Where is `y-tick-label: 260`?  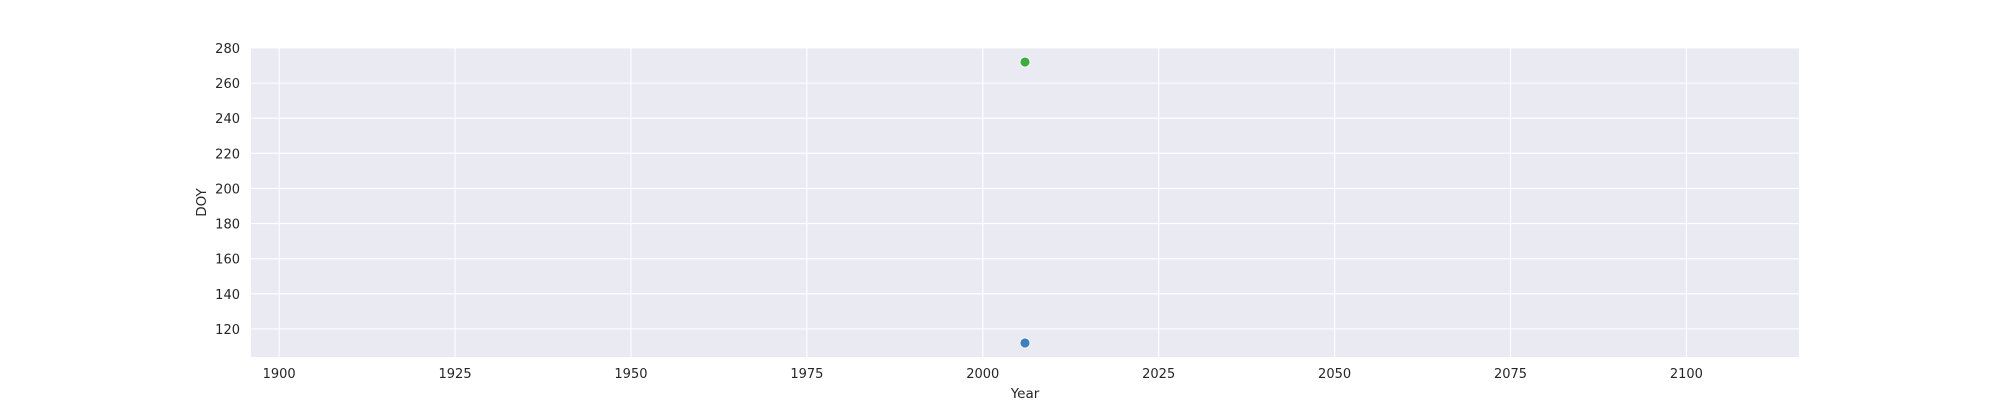 y-tick-label: 260 is located at coordinates (227, 84).